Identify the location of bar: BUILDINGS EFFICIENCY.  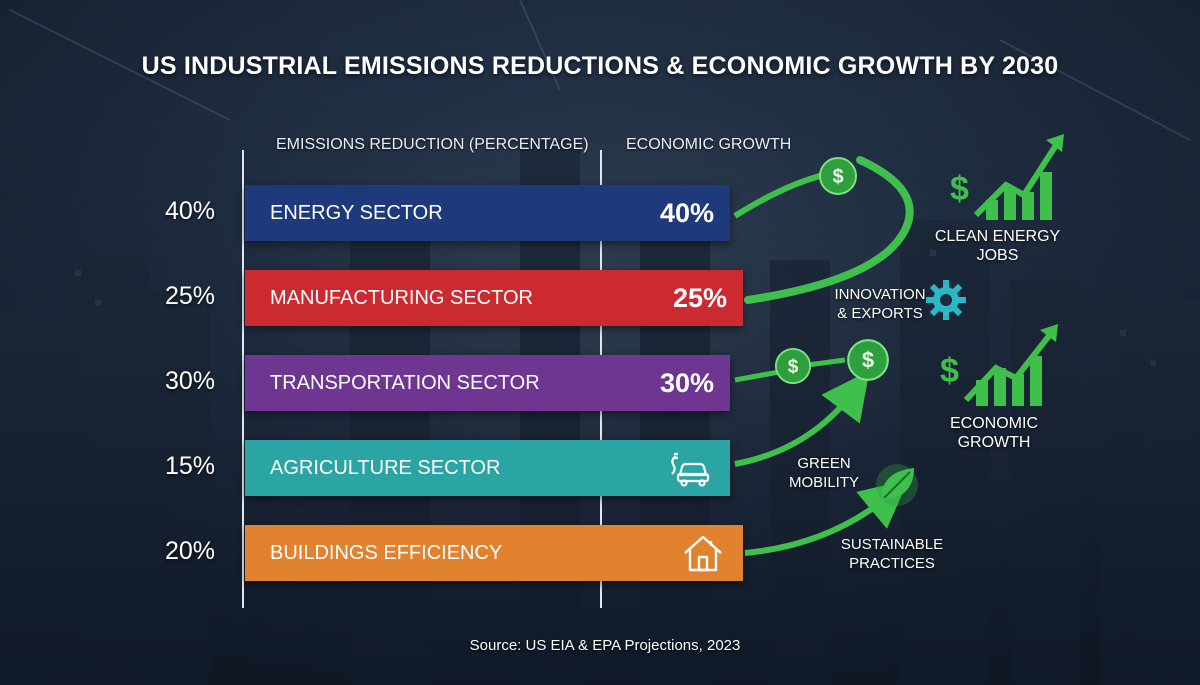
(494, 553).